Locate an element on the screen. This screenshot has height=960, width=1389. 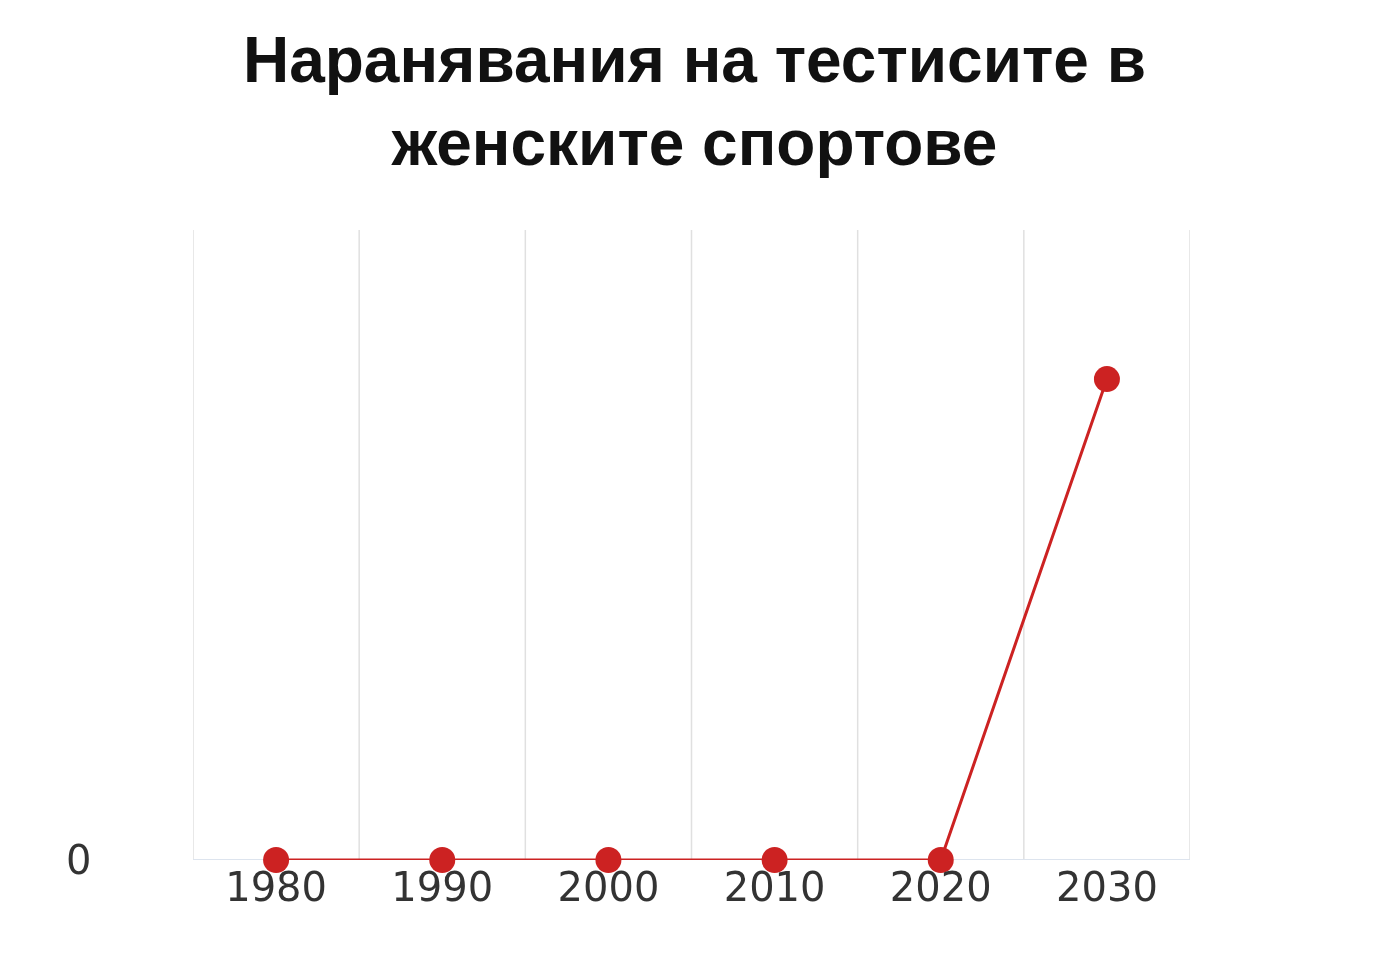
x-tick-label: 1990 is located at coordinates (442, 887).